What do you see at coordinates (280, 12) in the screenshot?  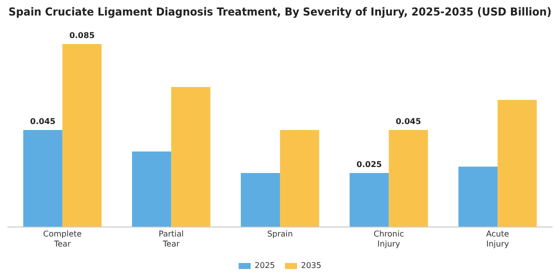 I see `chart-title: Spain Cruciate Ligament Diagnosis Treatment, By Severity of Injury, 2025-2035 (USD Billion)` at bounding box center [280, 12].